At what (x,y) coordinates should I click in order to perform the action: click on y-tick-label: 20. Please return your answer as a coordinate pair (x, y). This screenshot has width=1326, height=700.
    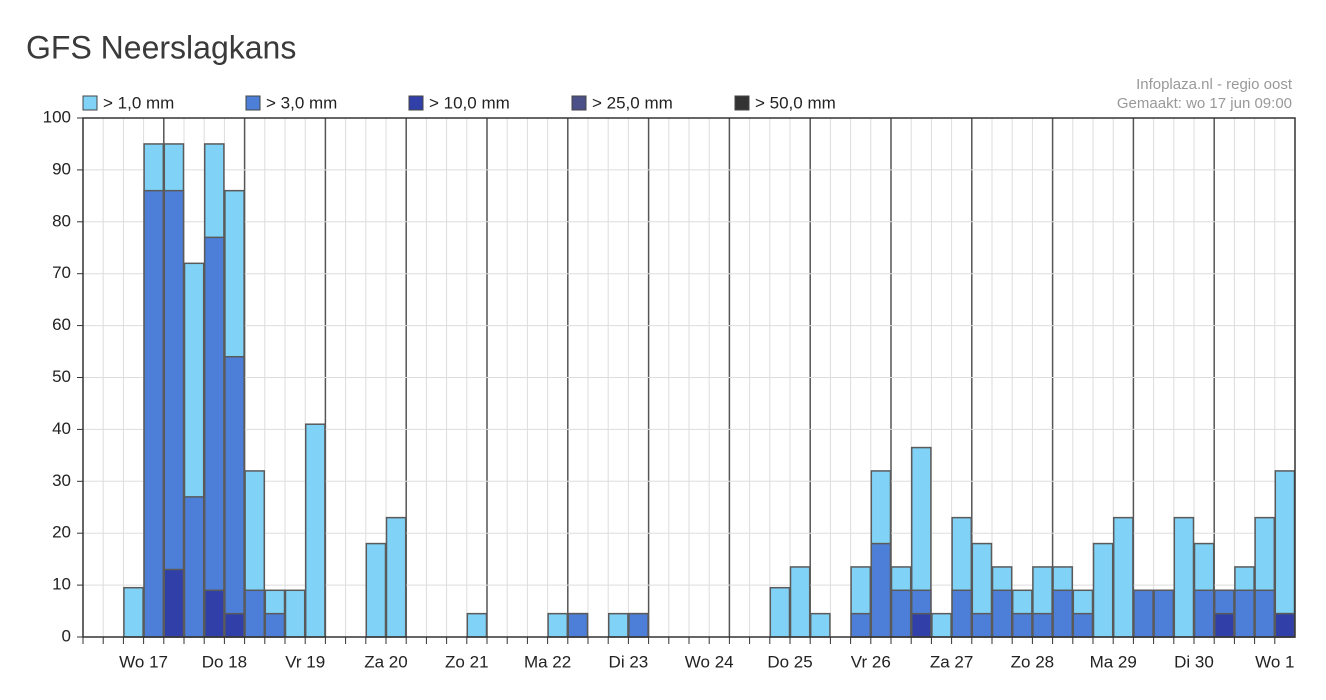
    Looking at the image, I should click on (61, 532).